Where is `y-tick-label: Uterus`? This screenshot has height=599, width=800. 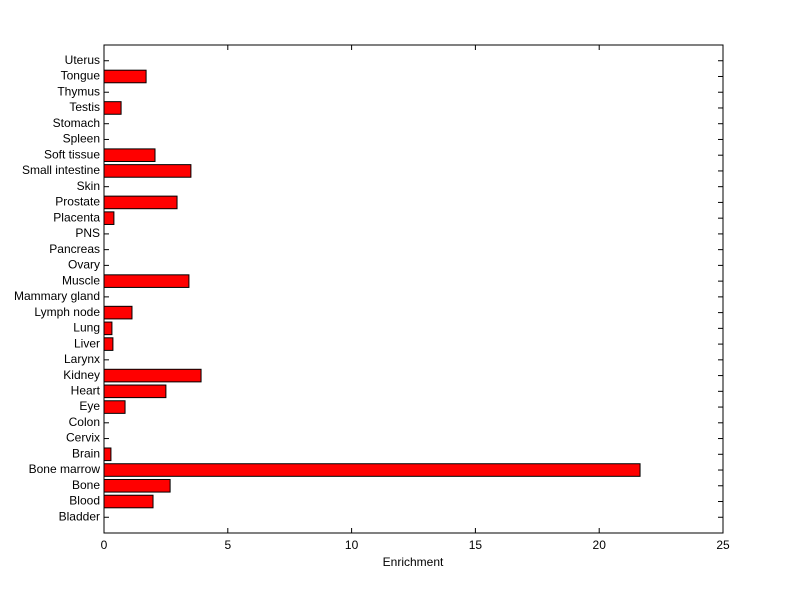 y-tick-label: Uterus is located at coordinates (82, 60).